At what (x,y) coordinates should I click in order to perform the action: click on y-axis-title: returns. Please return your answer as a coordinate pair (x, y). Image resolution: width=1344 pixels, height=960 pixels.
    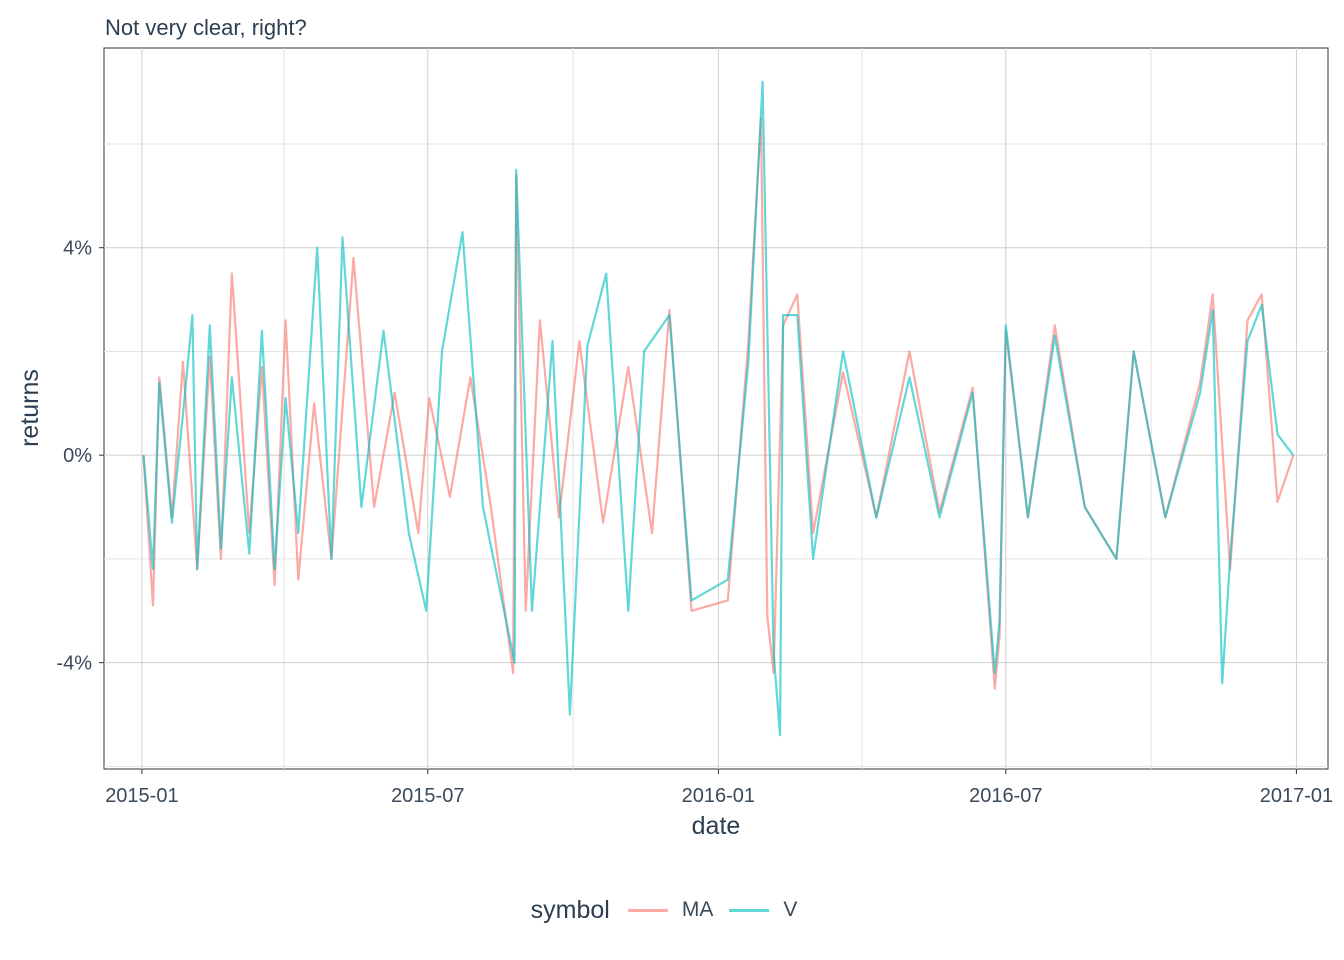
    Looking at the image, I should click on (30, 408).